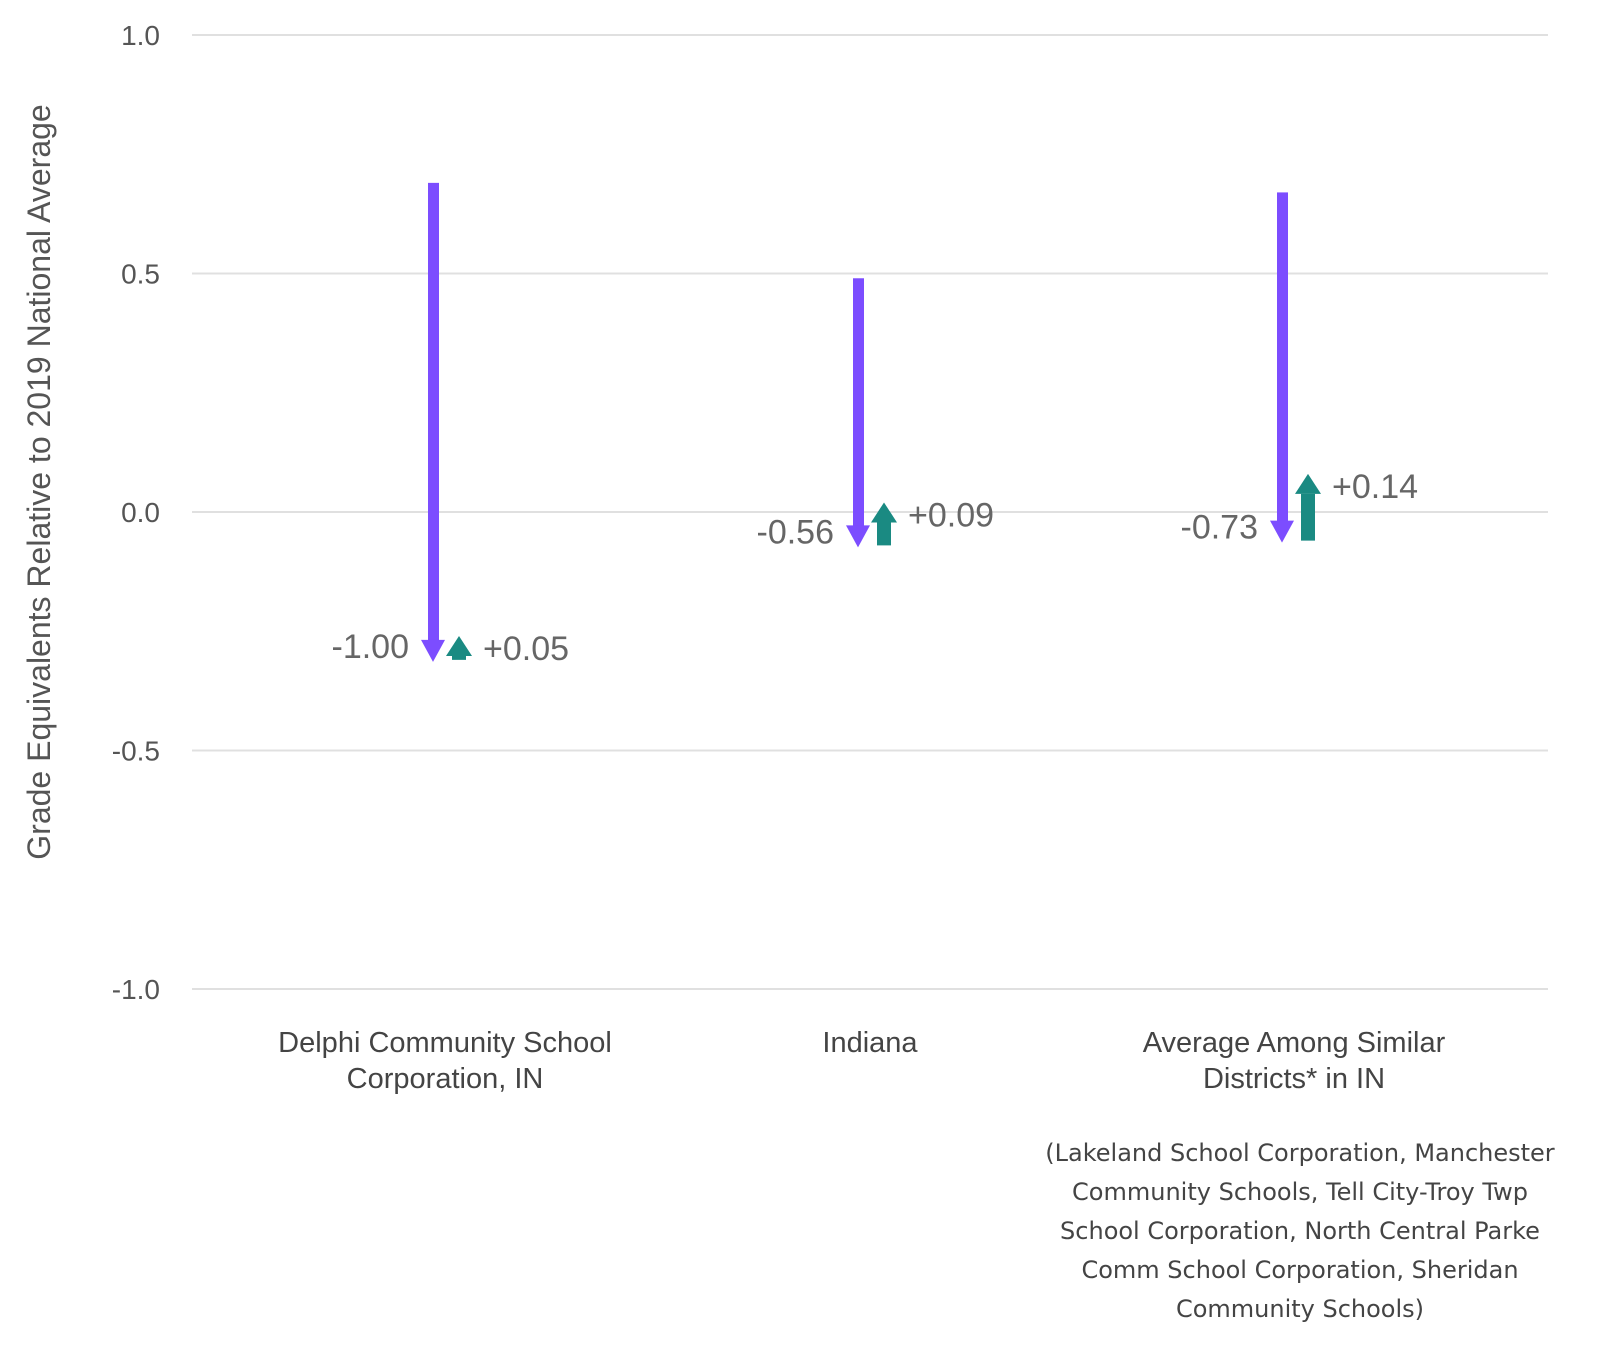 Image resolution: width=1600 pixels, height=1354 pixels. I want to click on y-tick-label: 0.0, so click(140, 512).